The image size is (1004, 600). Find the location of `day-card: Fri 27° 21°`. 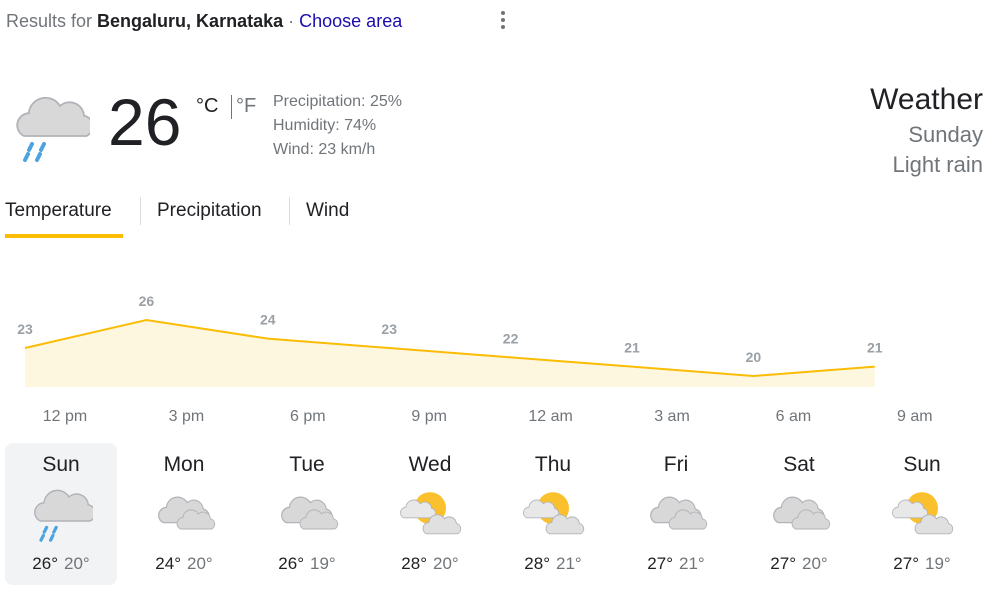

day-card: Fri 27° 21° is located at coordinates (676, 514).